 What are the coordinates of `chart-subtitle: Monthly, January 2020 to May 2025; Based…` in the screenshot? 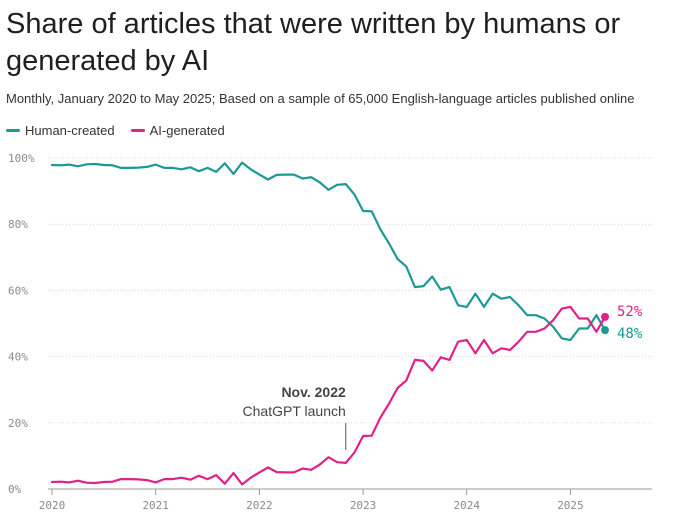 It's located at (320, 98).